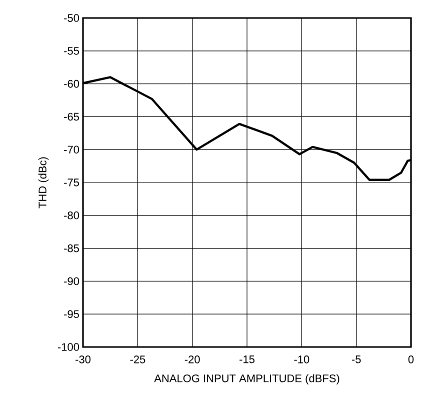 The image size is (425, 402). What do you see at coordinates (302, 360) in the screenshot?
I see `x-tick-label: -10` at bounding box center [302, 360].